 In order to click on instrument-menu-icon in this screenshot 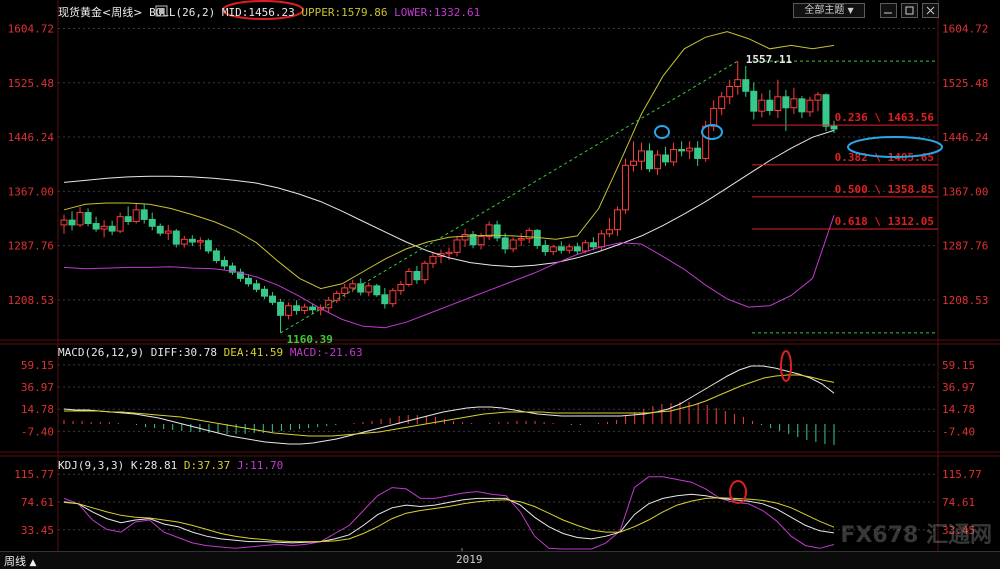, I will do `click(162, 11)`.